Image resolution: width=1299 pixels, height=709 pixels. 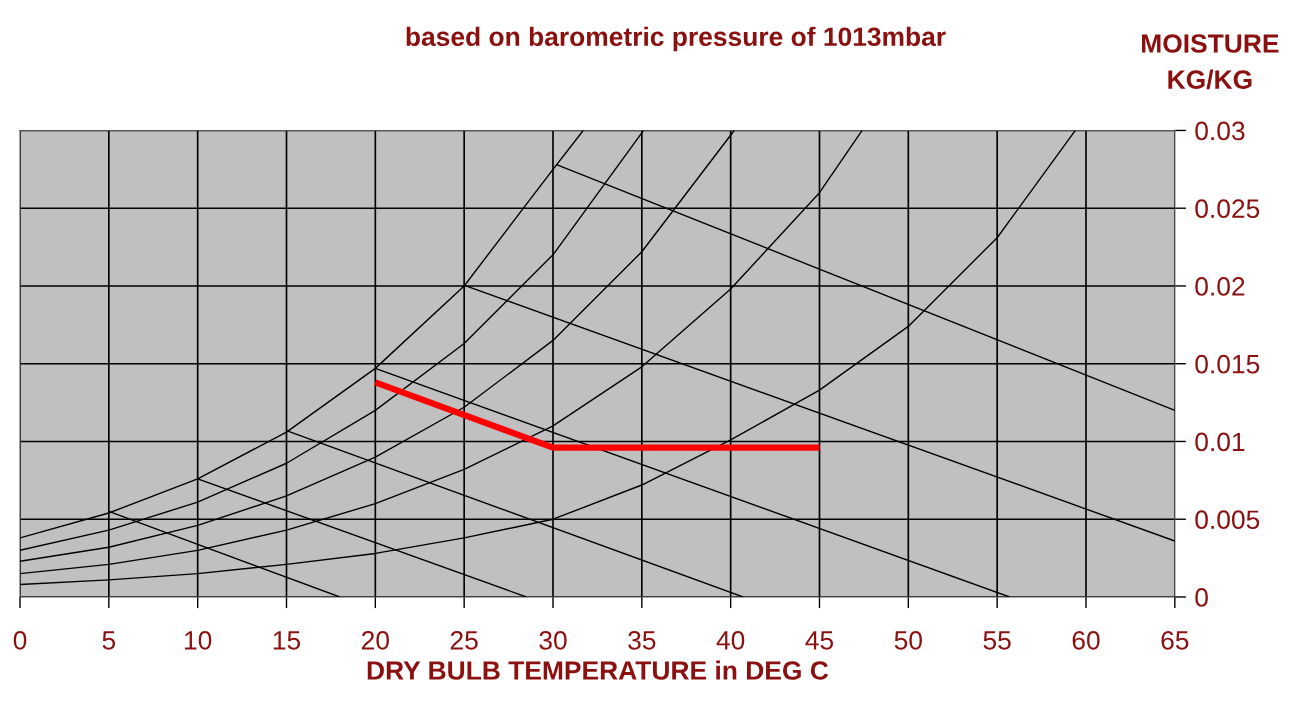 What do you see at coordinates (1227, 209) in the screenshot?
I see `y-tick-label: 0.025` at bounding box center [1227, 209].